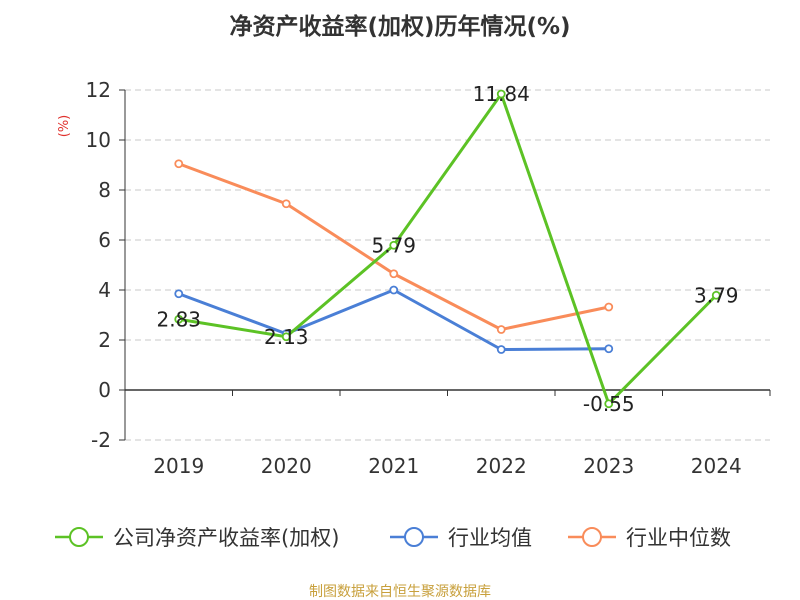 The height and width of the screenshot is (600, 800). Describe the element at coordinates (104, 390) in the screenshot. I see `y-tick-label: 0` at that location.